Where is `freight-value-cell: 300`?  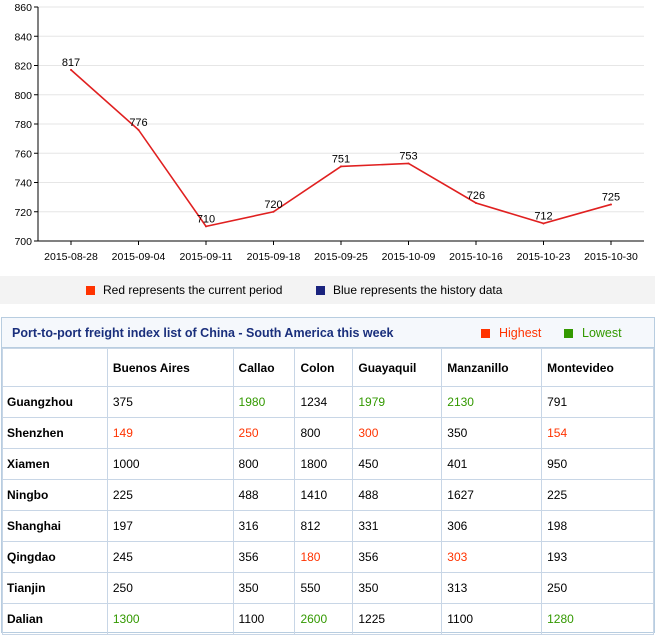 freight-value-cell: 300 is located at coordinates (397, 433).